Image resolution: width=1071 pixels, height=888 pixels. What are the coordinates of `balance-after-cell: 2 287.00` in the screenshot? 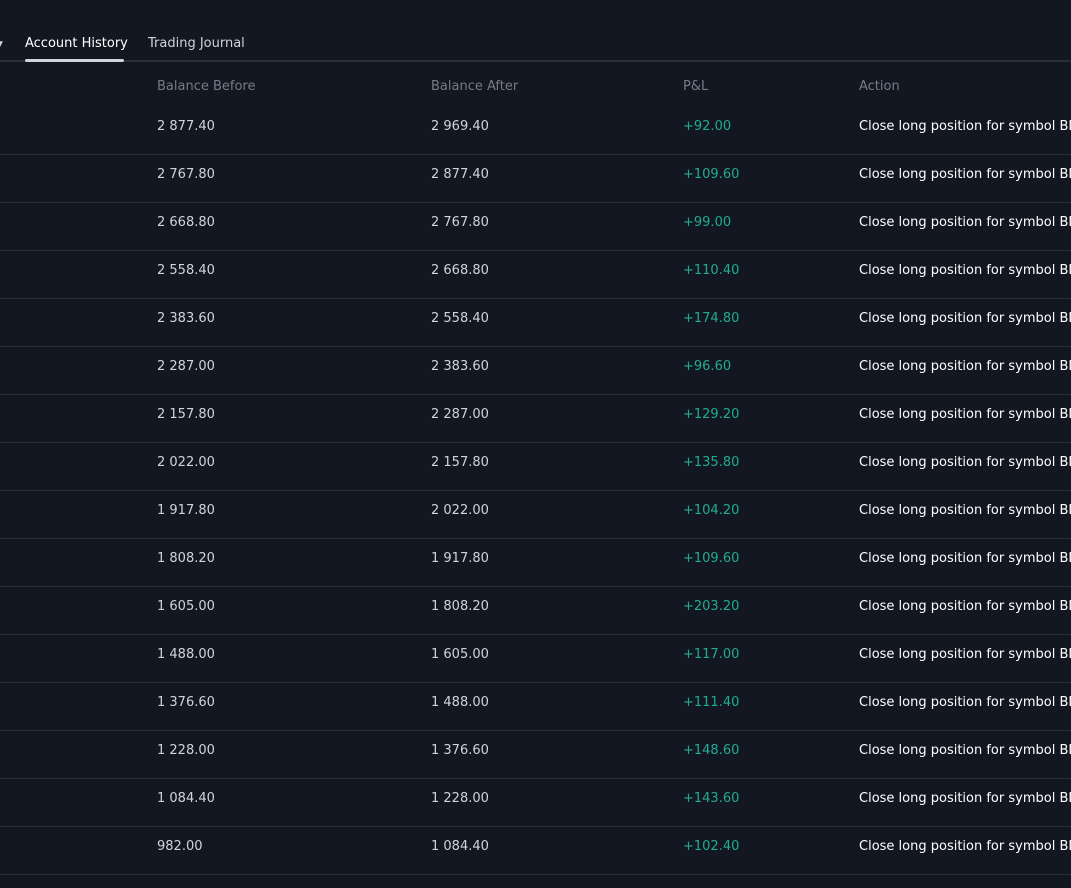 It's located at (460, 414).